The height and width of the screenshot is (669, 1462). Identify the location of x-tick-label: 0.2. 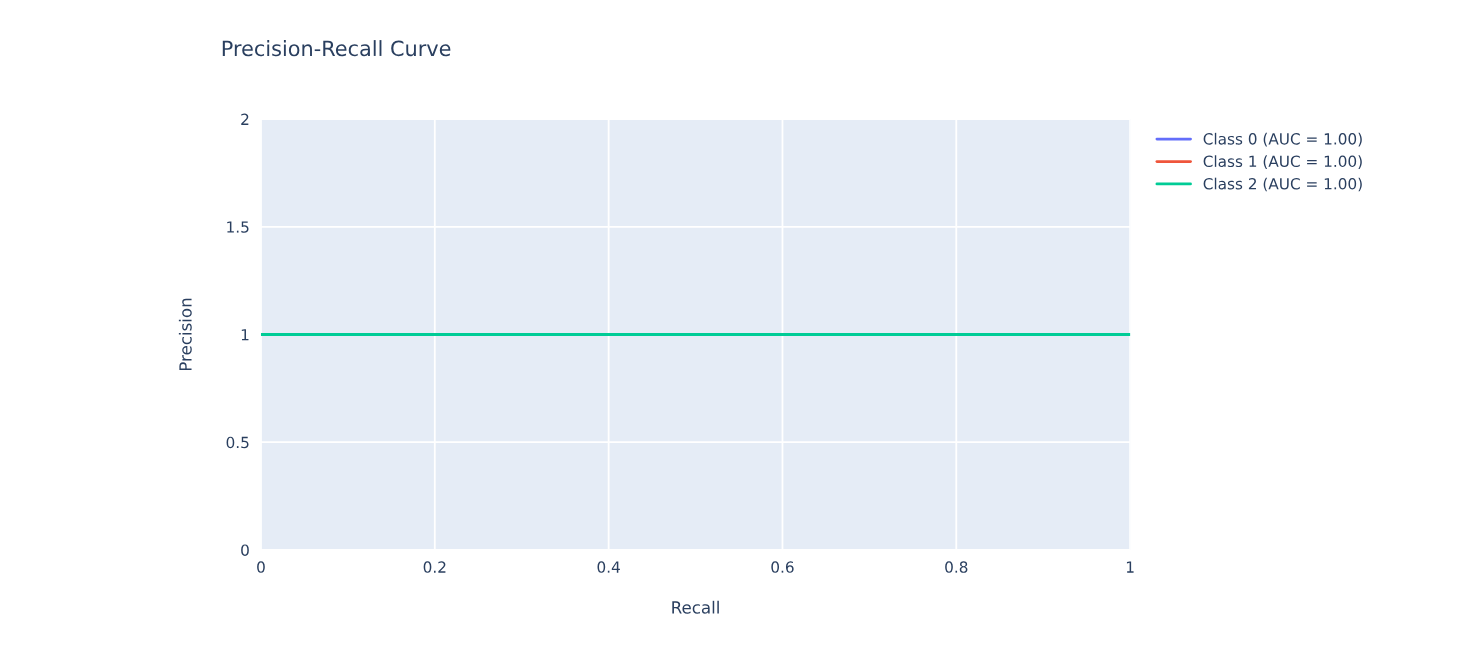
(434, 567).